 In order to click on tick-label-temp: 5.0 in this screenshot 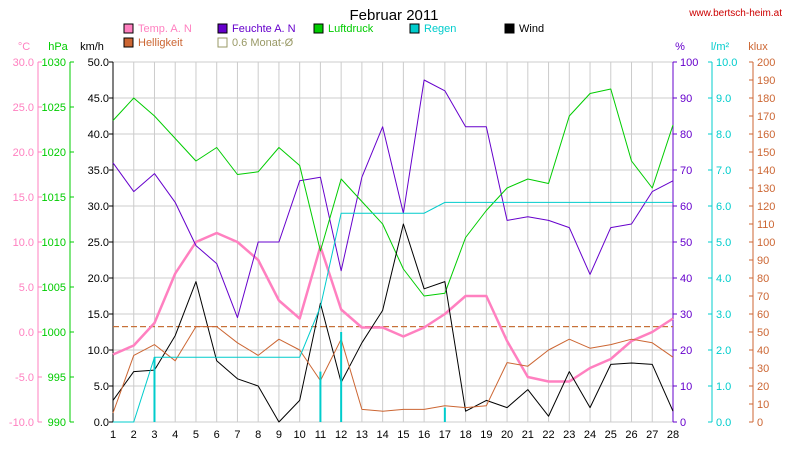, I will do `click(26, 288)`.